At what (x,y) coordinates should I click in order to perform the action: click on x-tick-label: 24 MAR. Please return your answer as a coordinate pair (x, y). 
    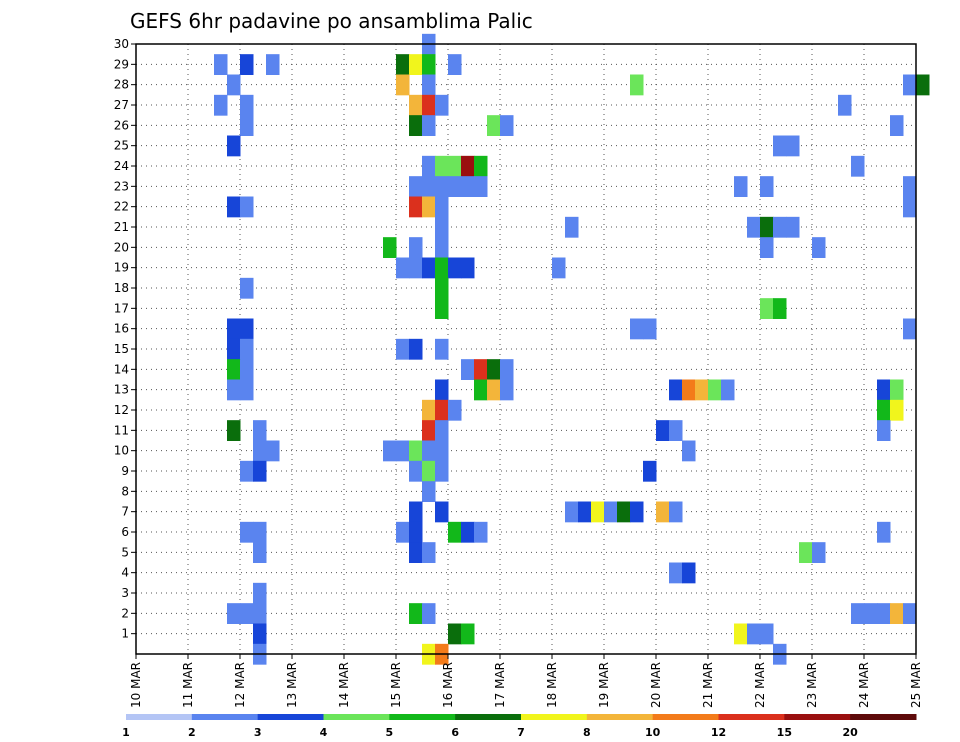
    Looking at the image, I should click on (864, 685).